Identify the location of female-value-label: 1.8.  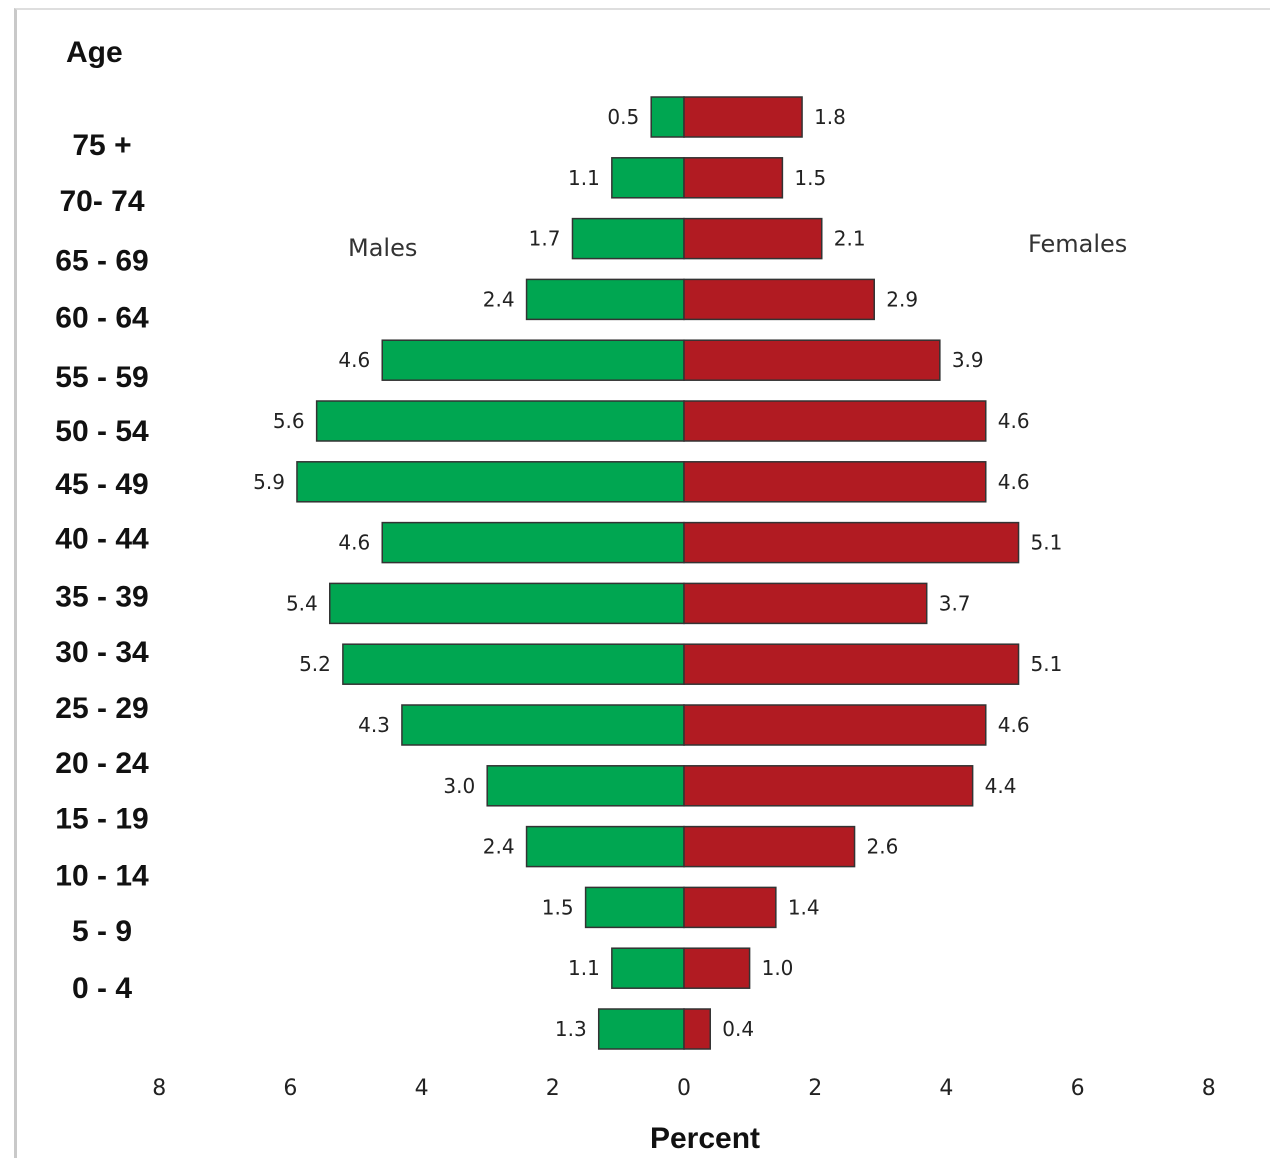
(830, 117).